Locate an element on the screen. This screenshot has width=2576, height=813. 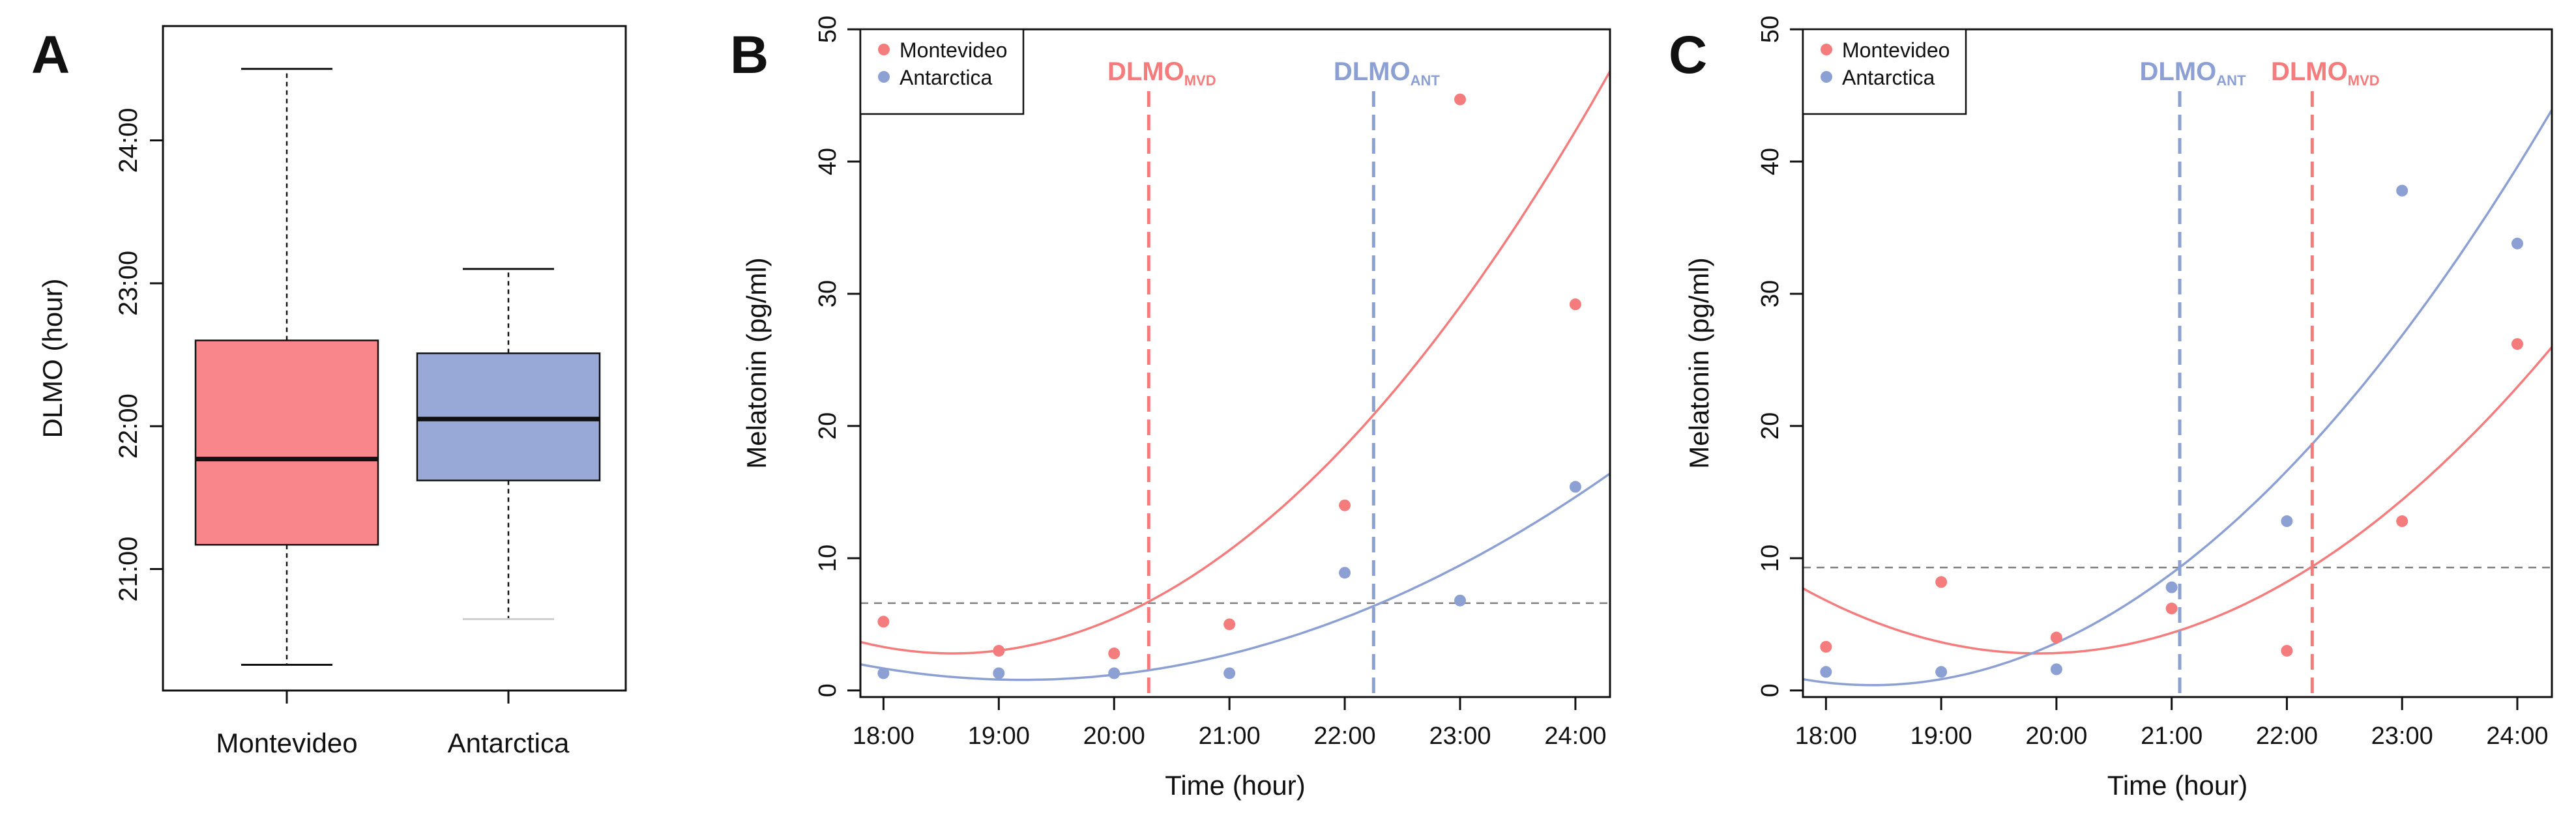
x-tick-label: Montevideo is located at coordinates (286, 743).